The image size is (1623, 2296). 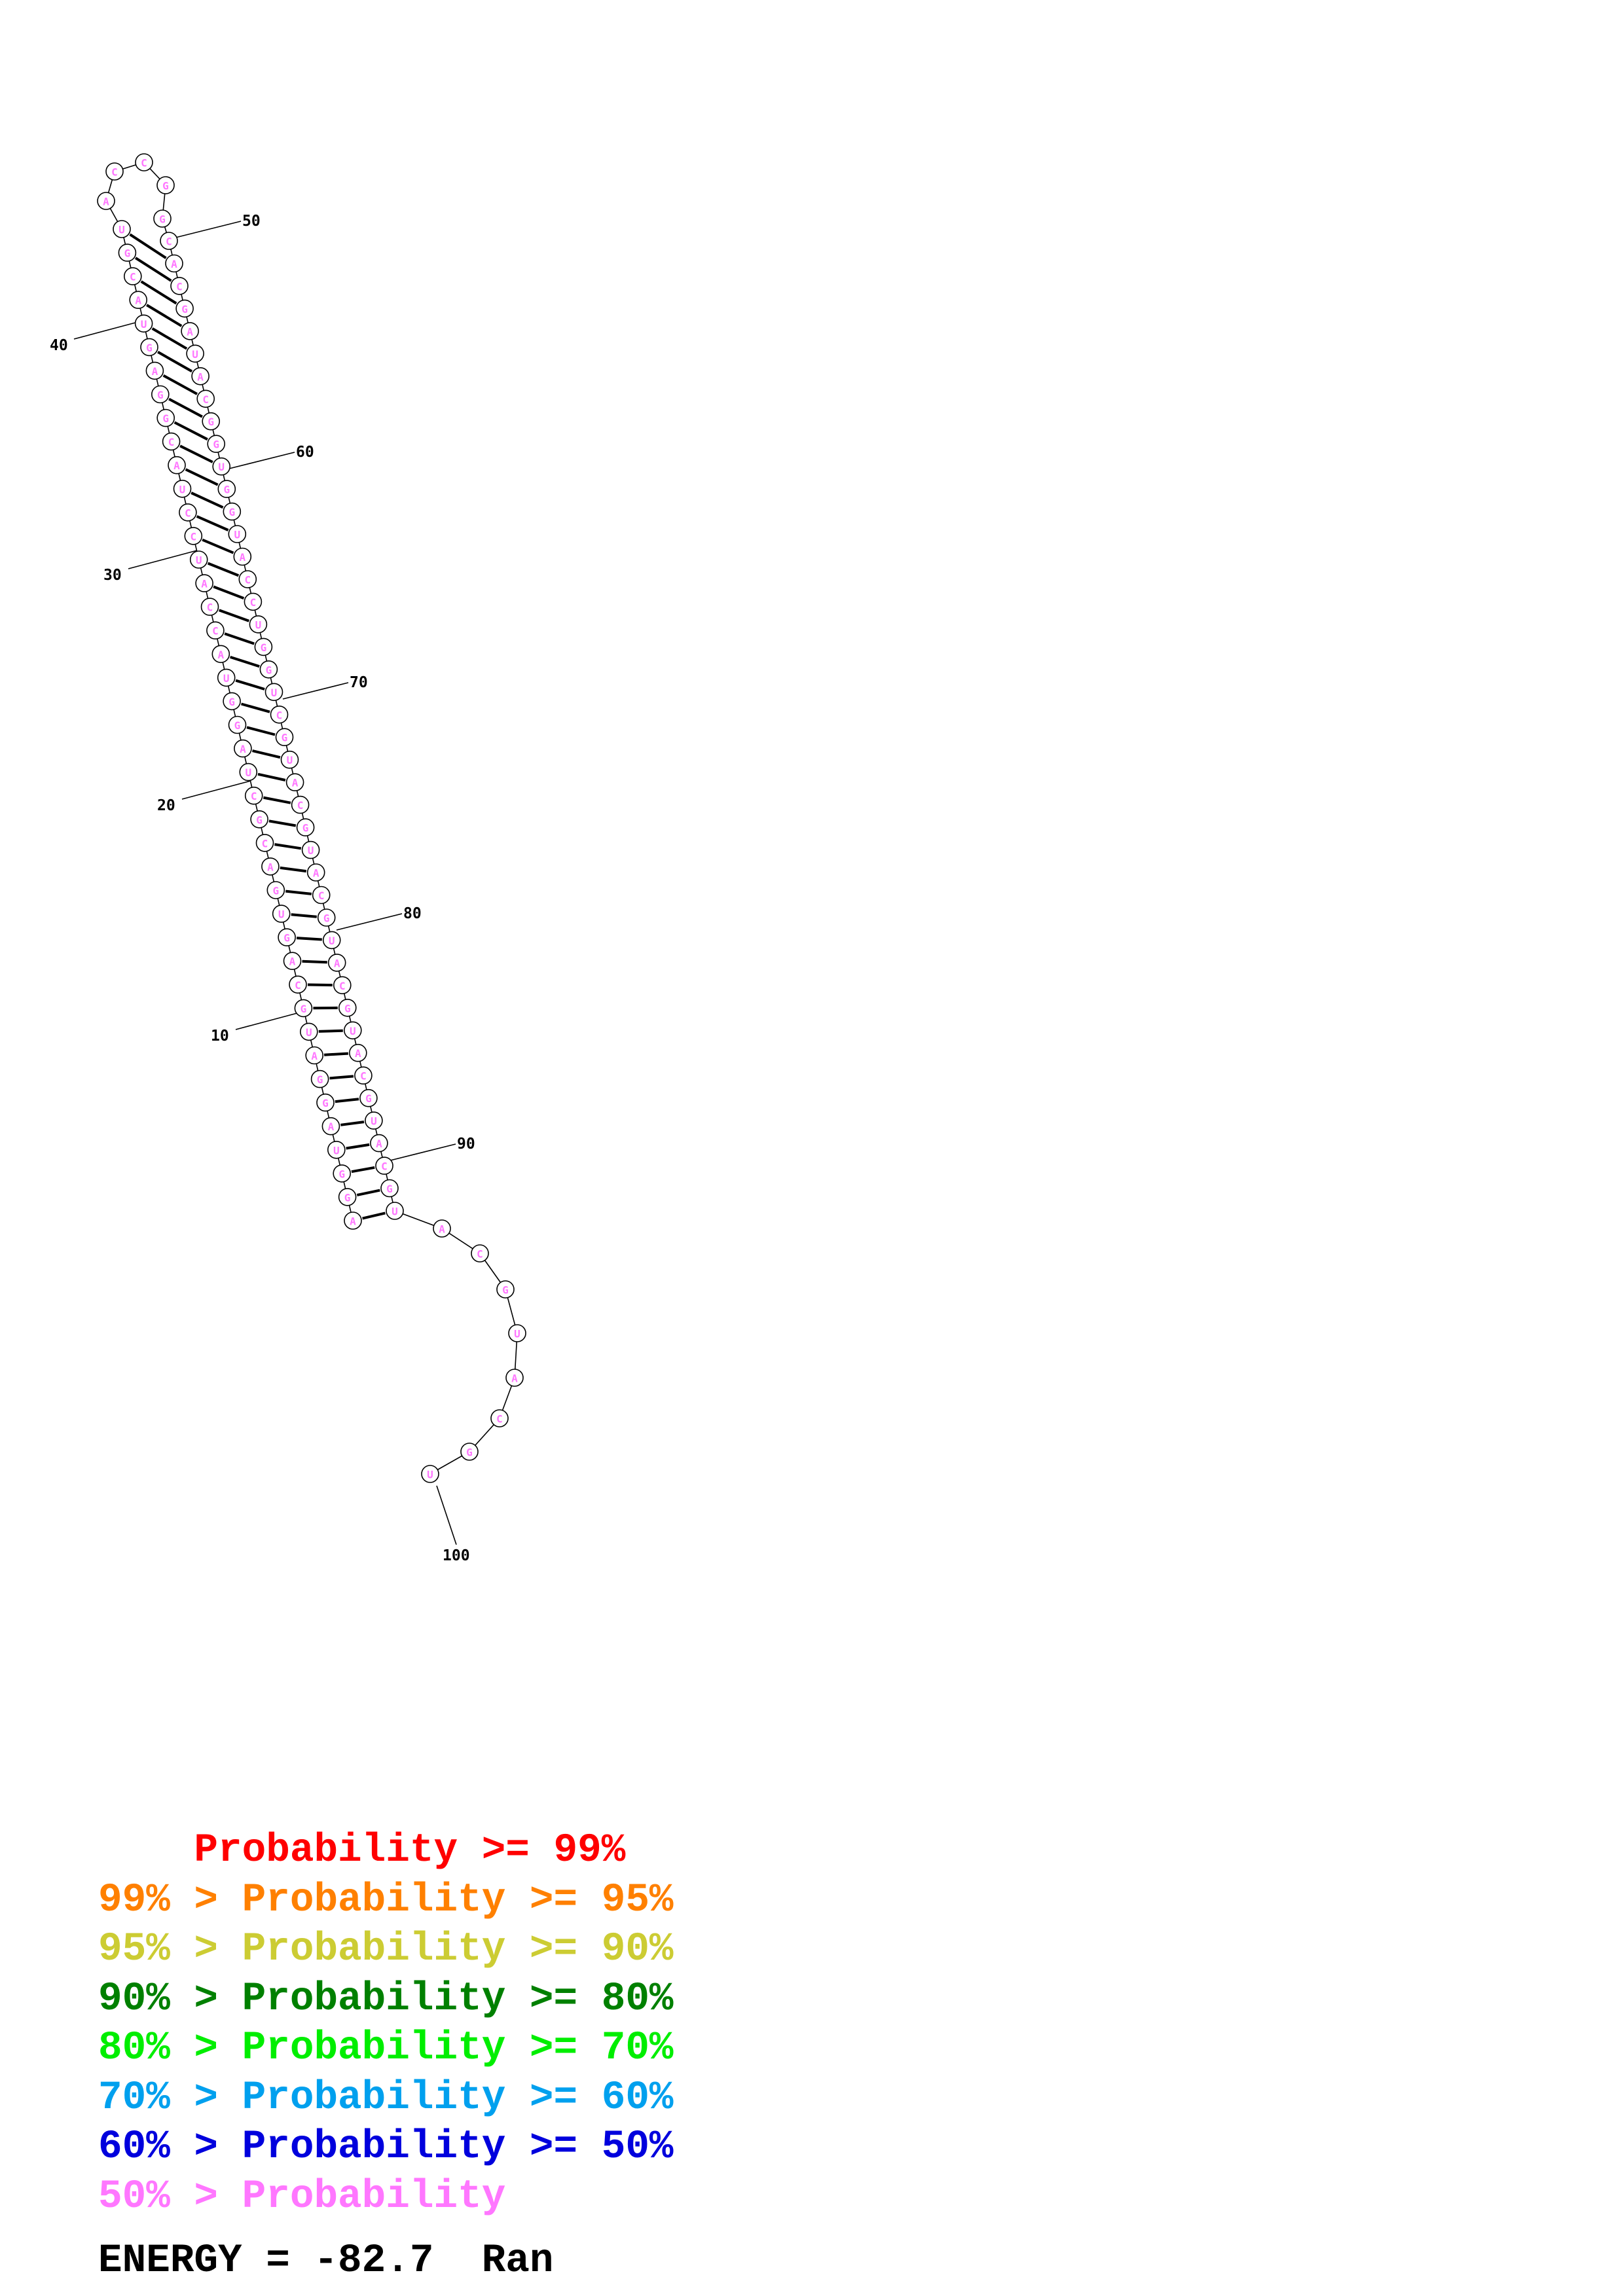 I want to click on tick-label-70: 70, so click(x=359, y=682).